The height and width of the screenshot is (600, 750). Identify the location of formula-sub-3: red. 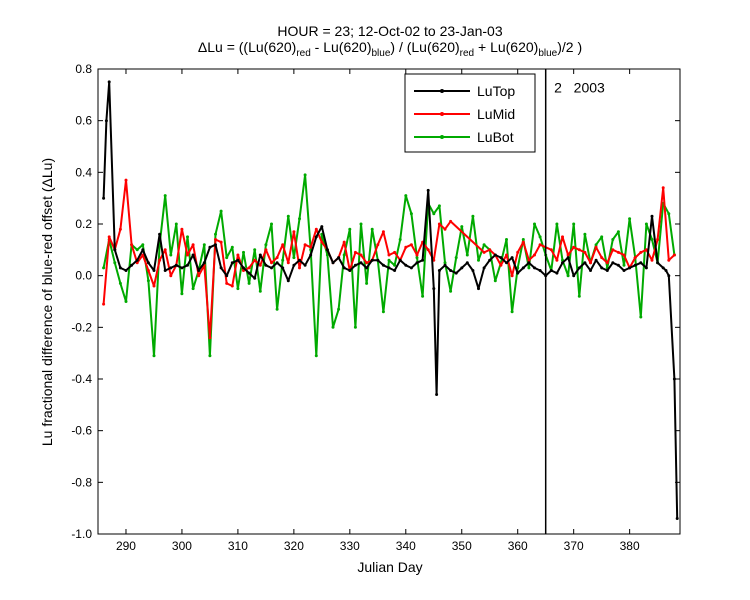
(467, 53).